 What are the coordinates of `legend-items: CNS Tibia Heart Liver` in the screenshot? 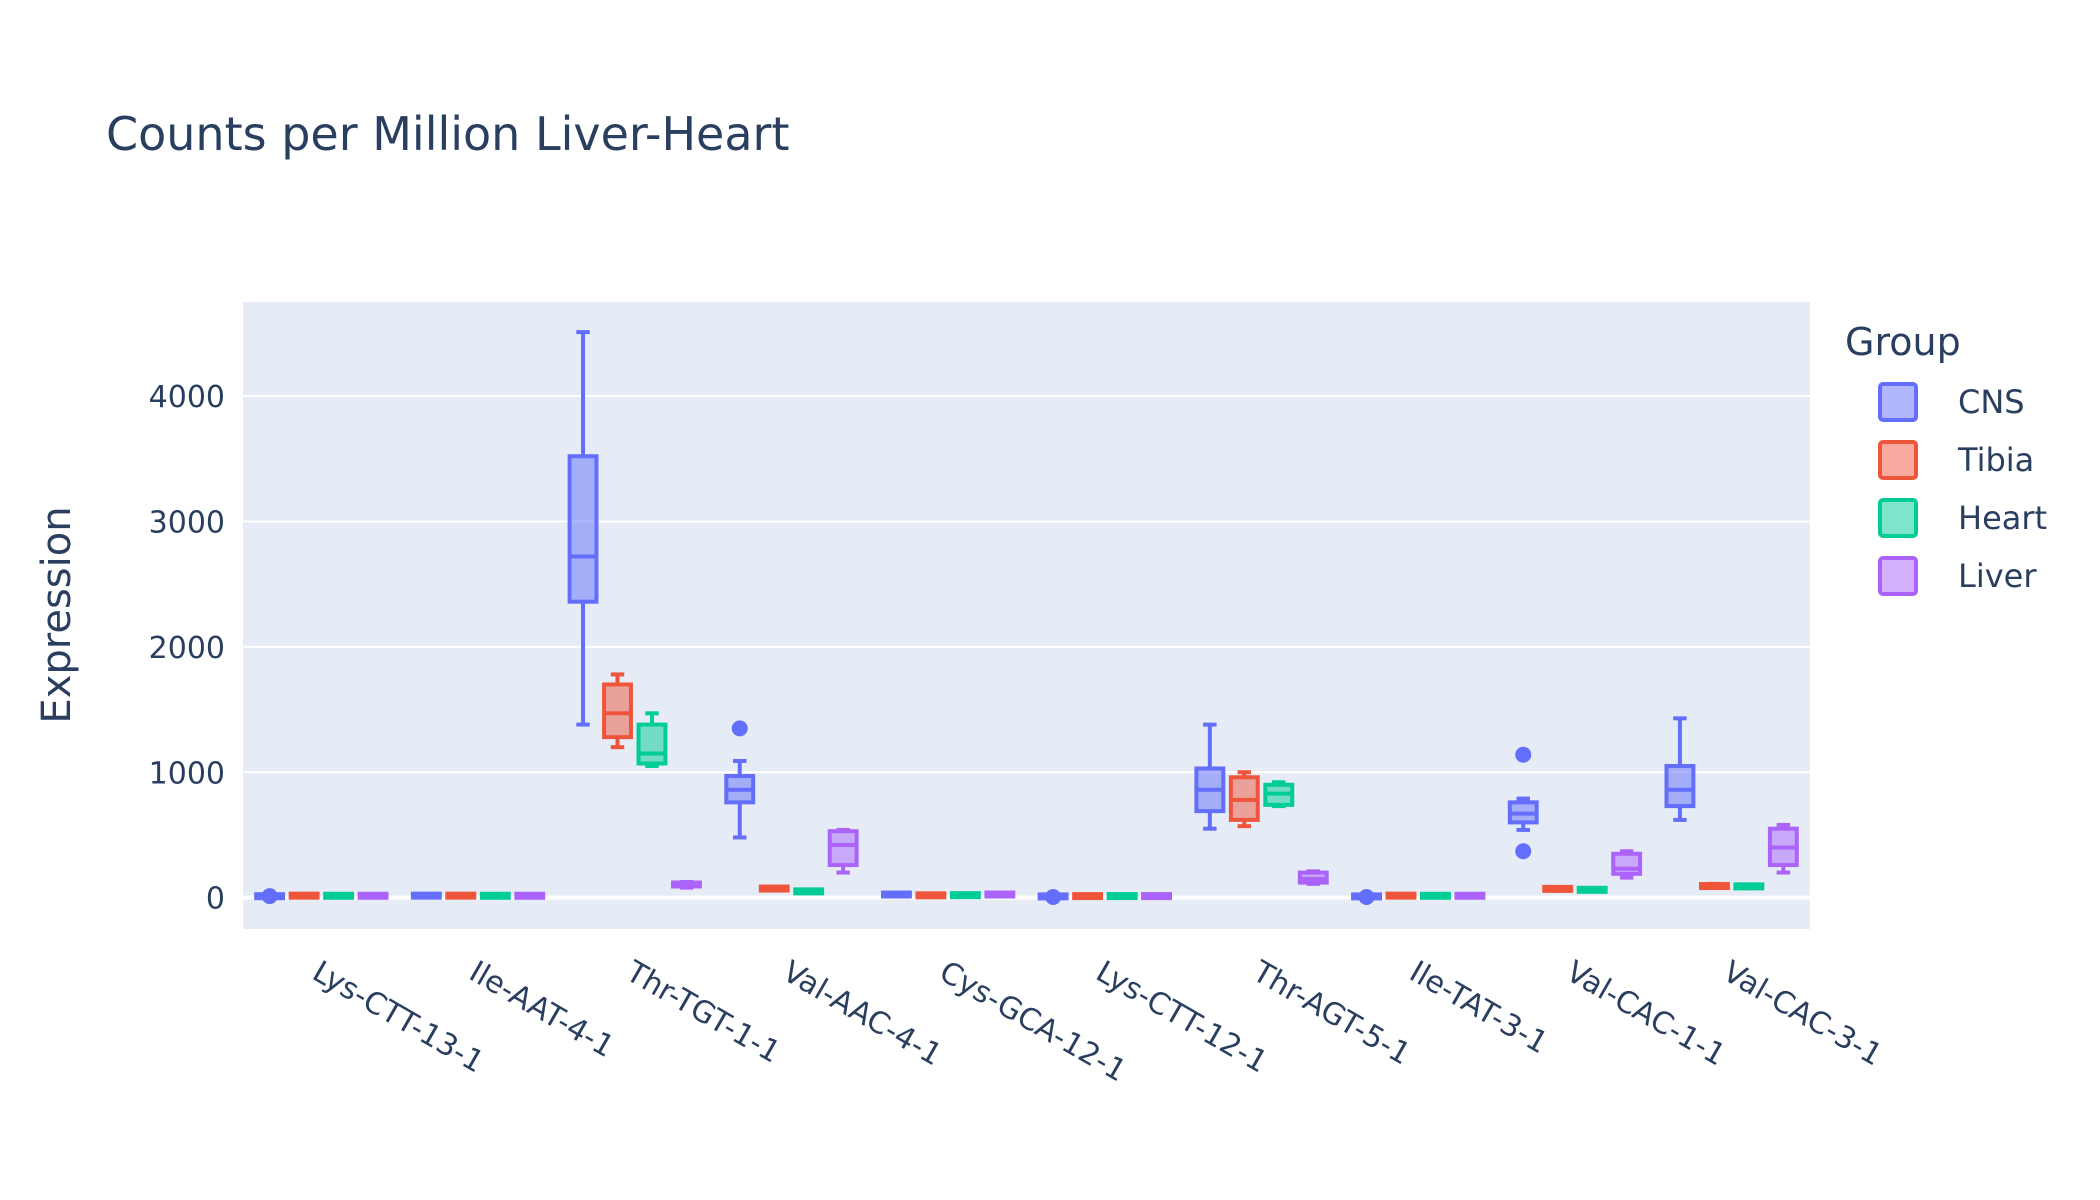 It's located at (1962, 489).